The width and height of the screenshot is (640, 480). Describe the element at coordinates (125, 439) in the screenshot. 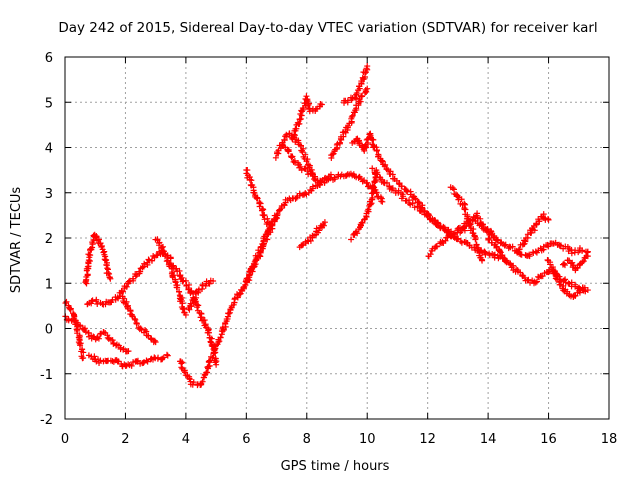

I see `x-tick-label: 2` at that location.